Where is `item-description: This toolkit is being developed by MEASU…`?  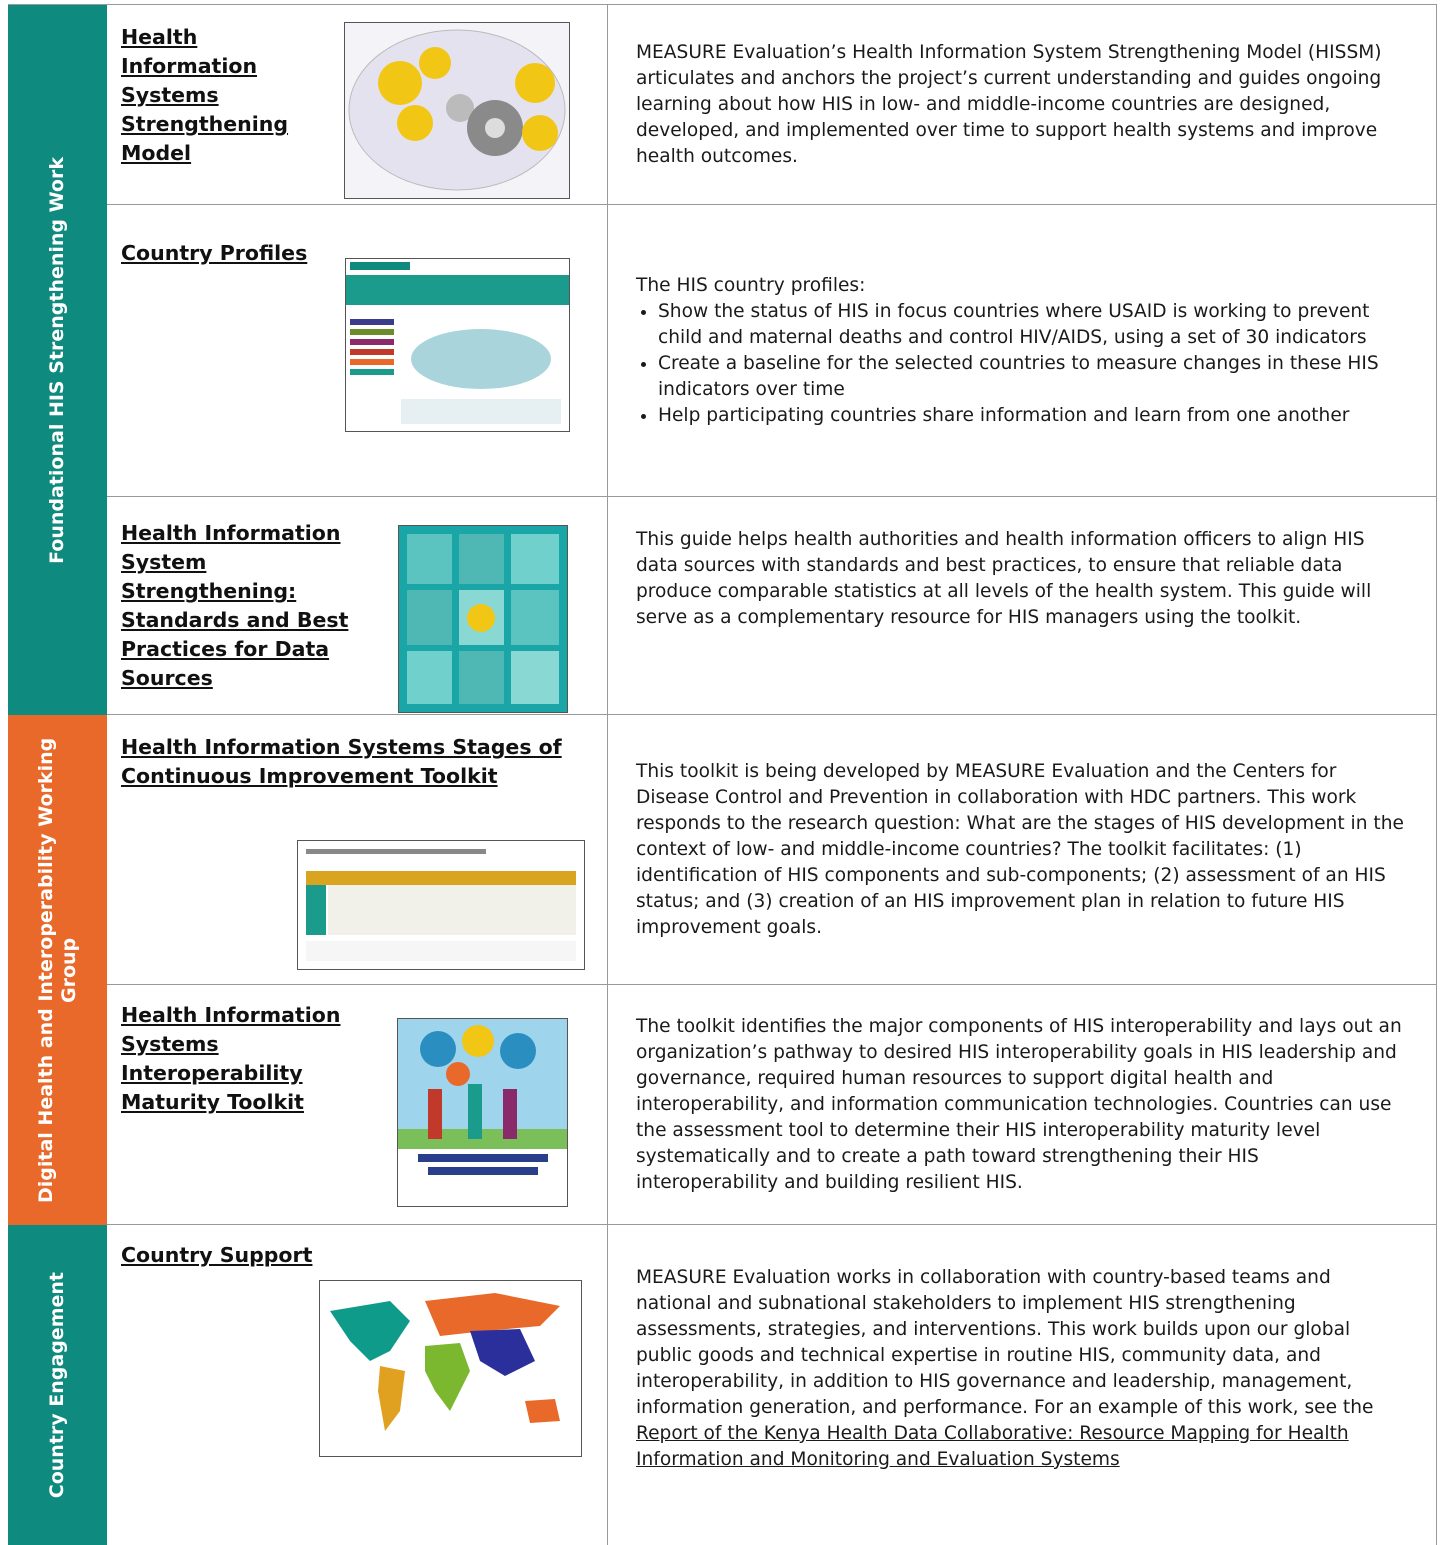 item-description: This toolkit is being developed by MEASU… is located at coordinates (1020, 849).